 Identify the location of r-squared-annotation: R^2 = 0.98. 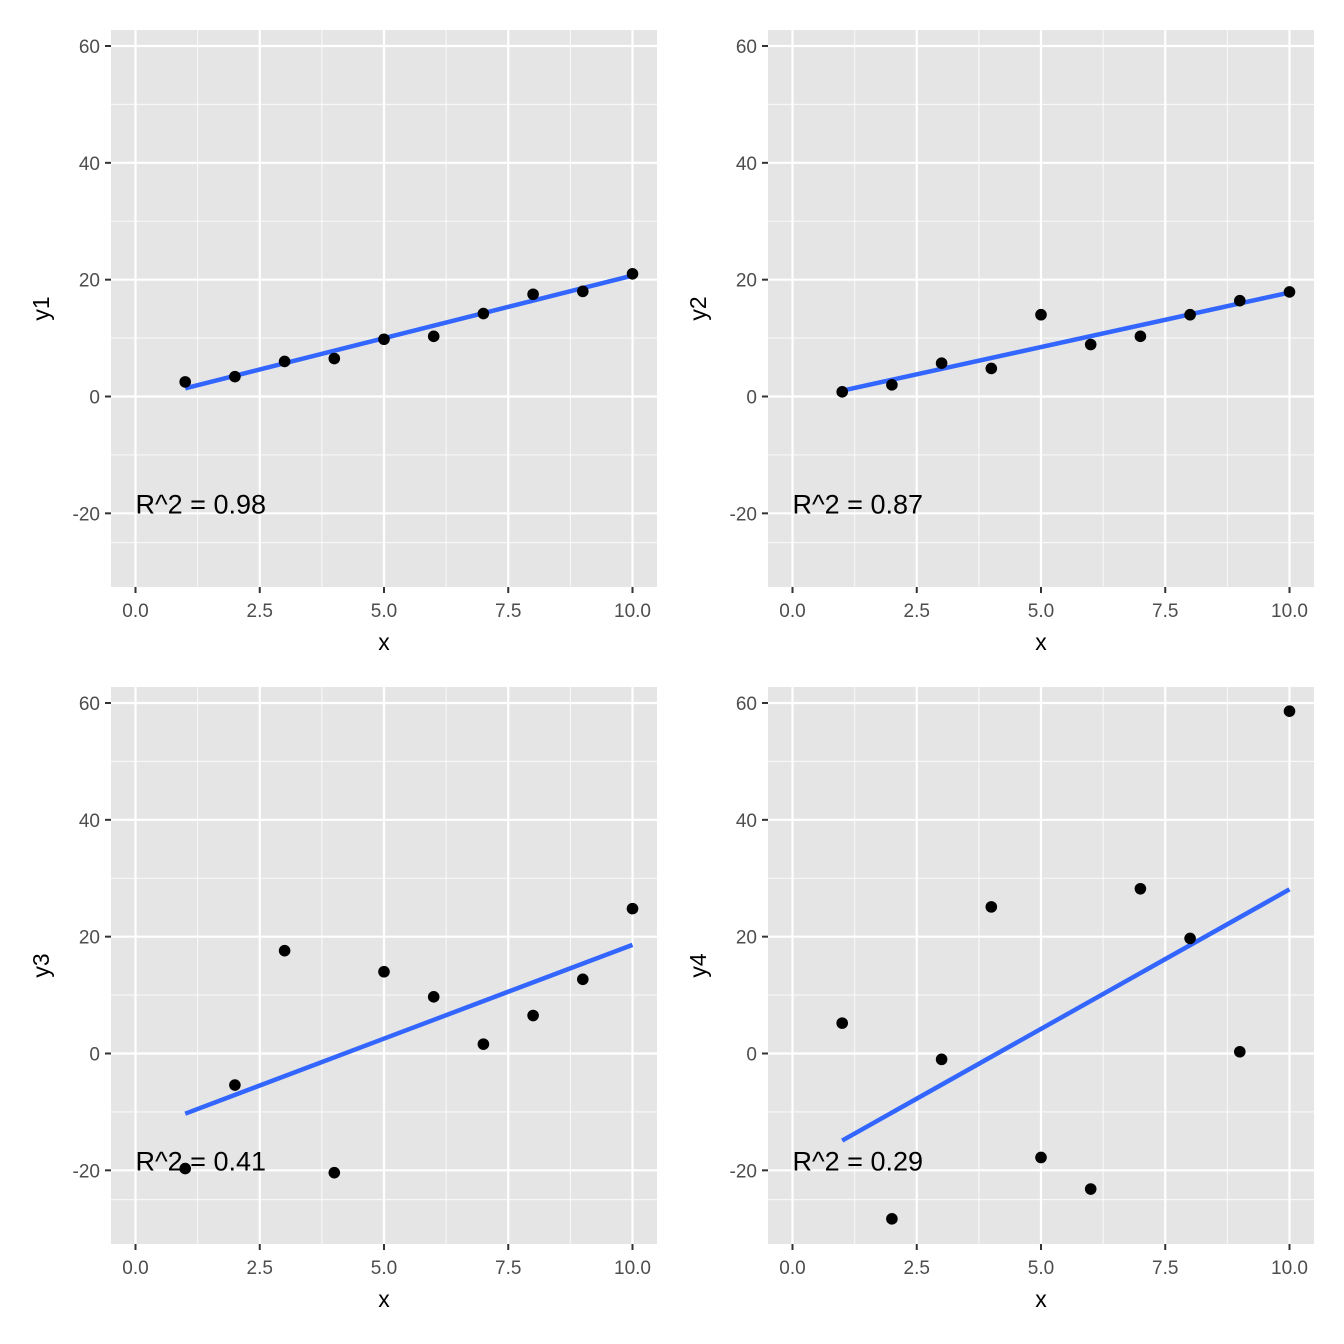
(201, 505).